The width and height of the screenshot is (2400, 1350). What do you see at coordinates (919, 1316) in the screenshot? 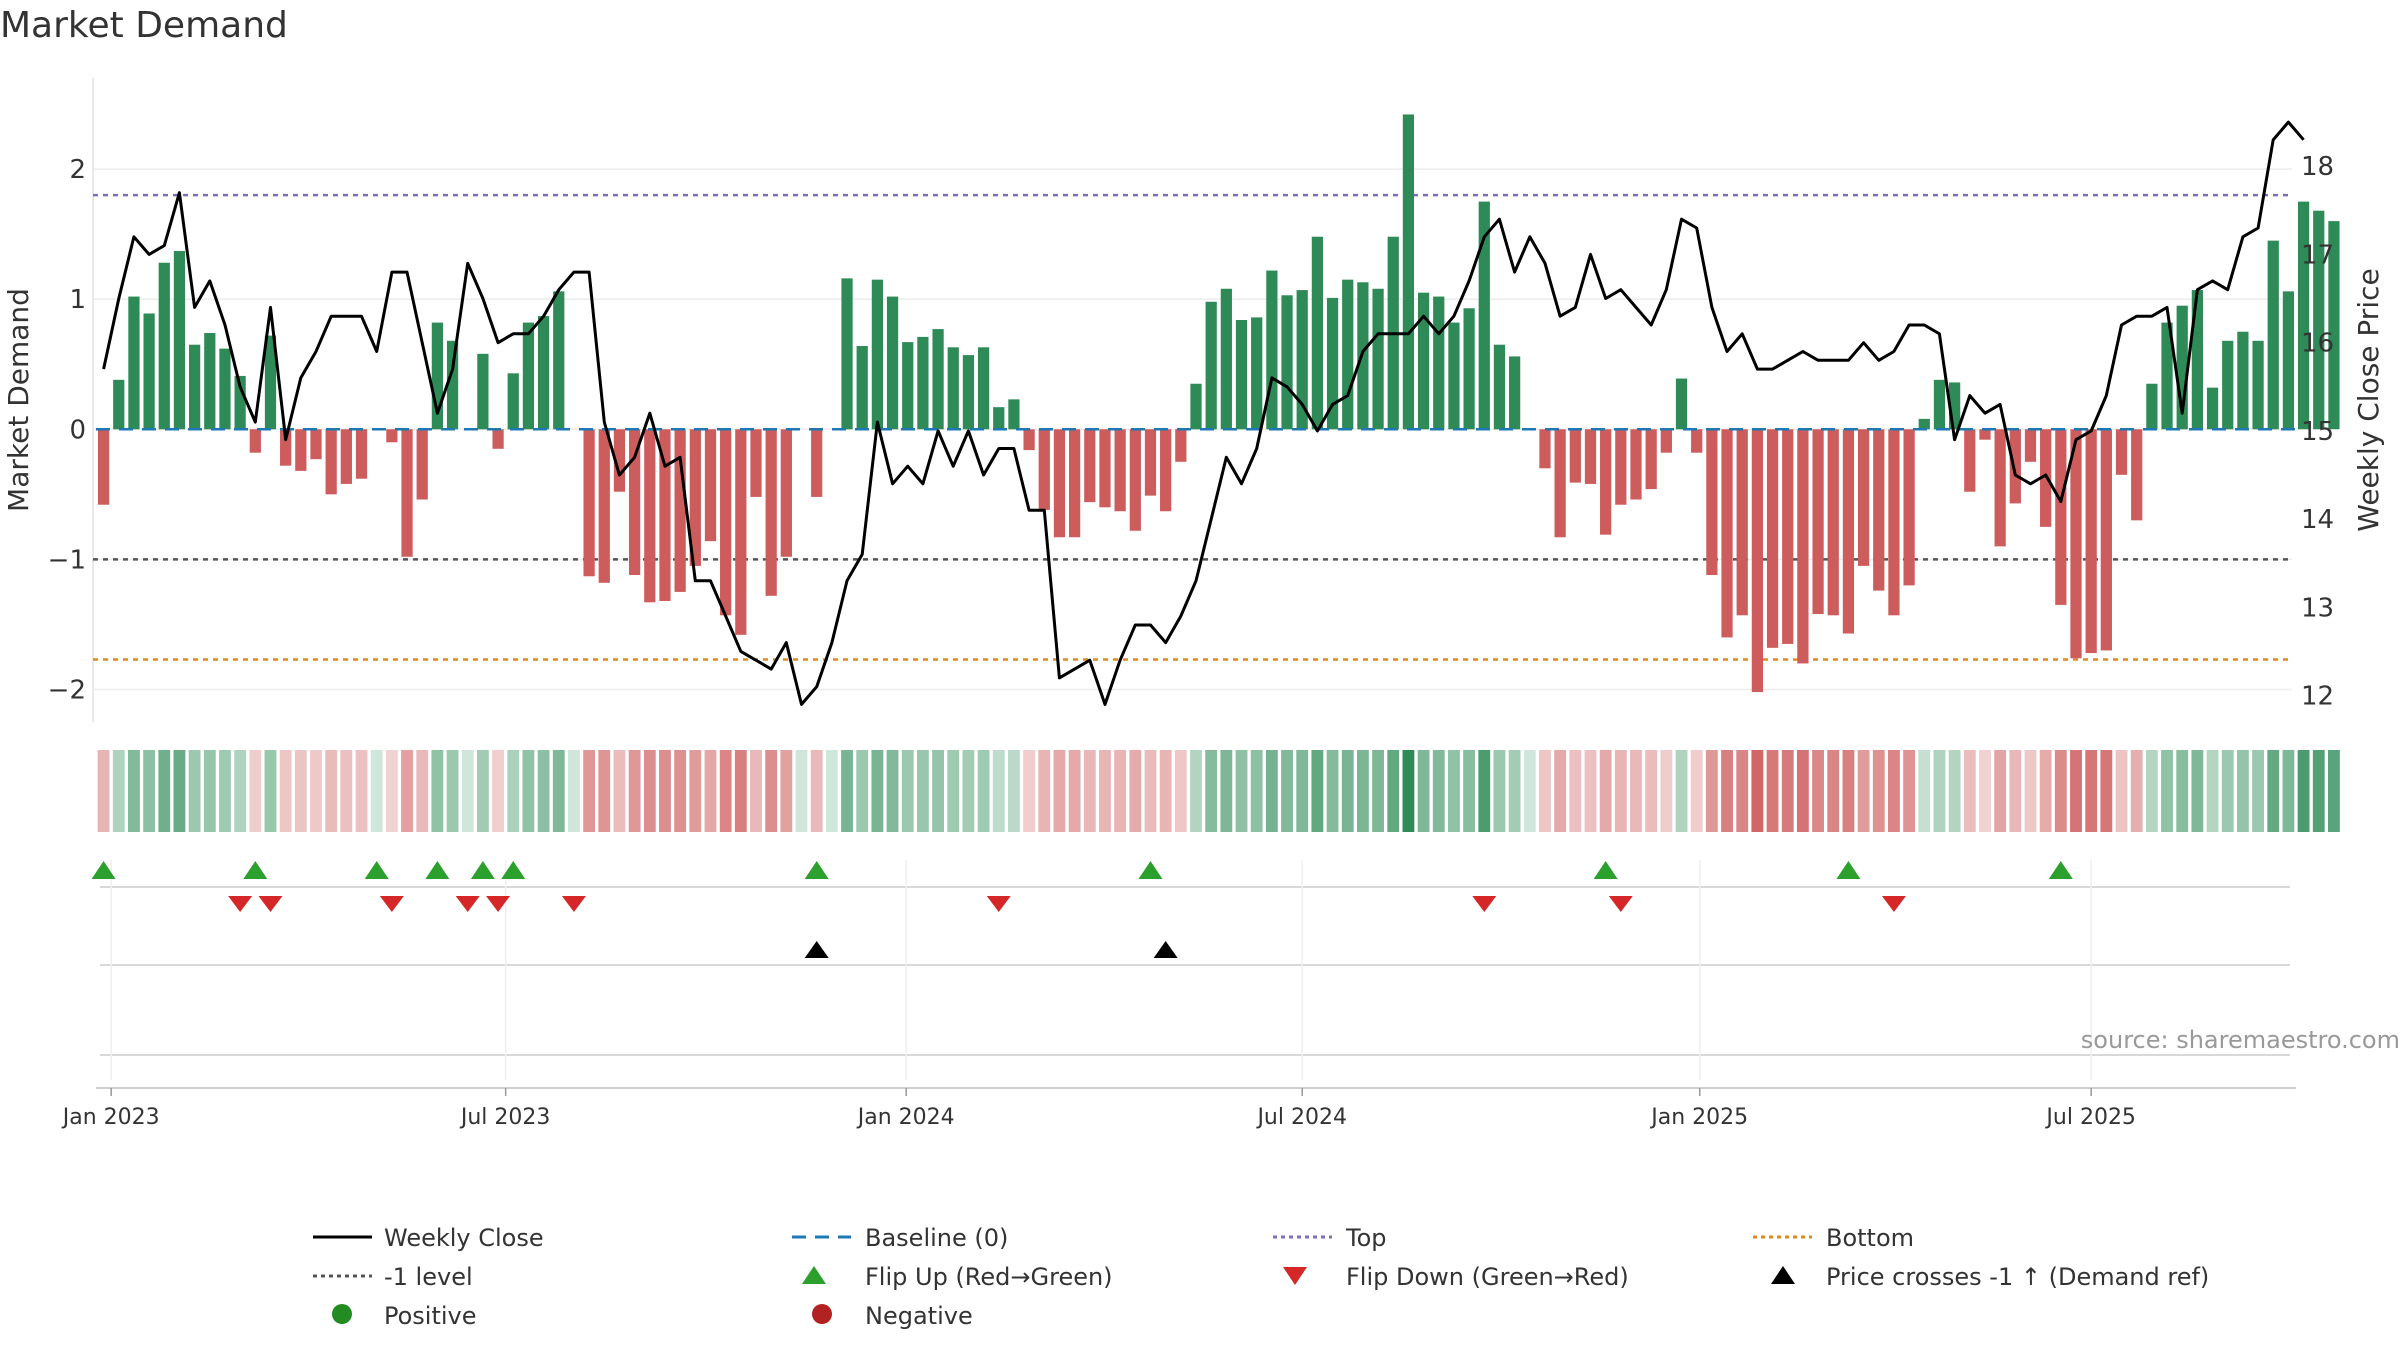
I see `legend-negative: Negative` at bounding box center [919, 1316].